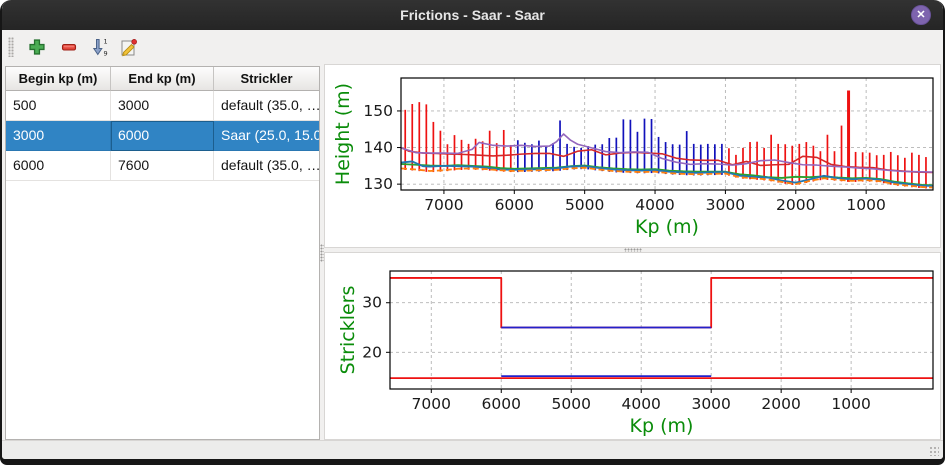  Describe the element at coordinates (266, 136) in the screenshot. I see `table-cell: Saar (25.0, 15.0)` at that location.